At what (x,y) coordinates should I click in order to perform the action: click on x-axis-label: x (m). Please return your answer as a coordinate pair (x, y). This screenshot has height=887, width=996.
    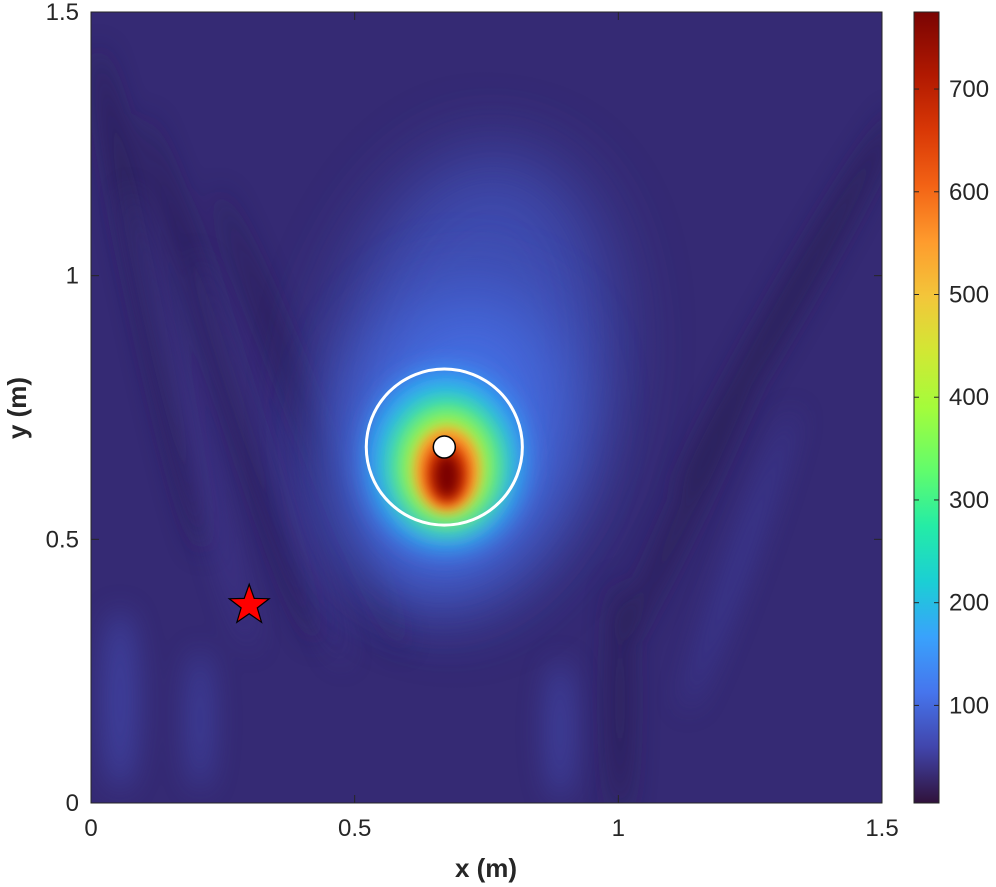
    Looking at the image, I should click on (486, 868).